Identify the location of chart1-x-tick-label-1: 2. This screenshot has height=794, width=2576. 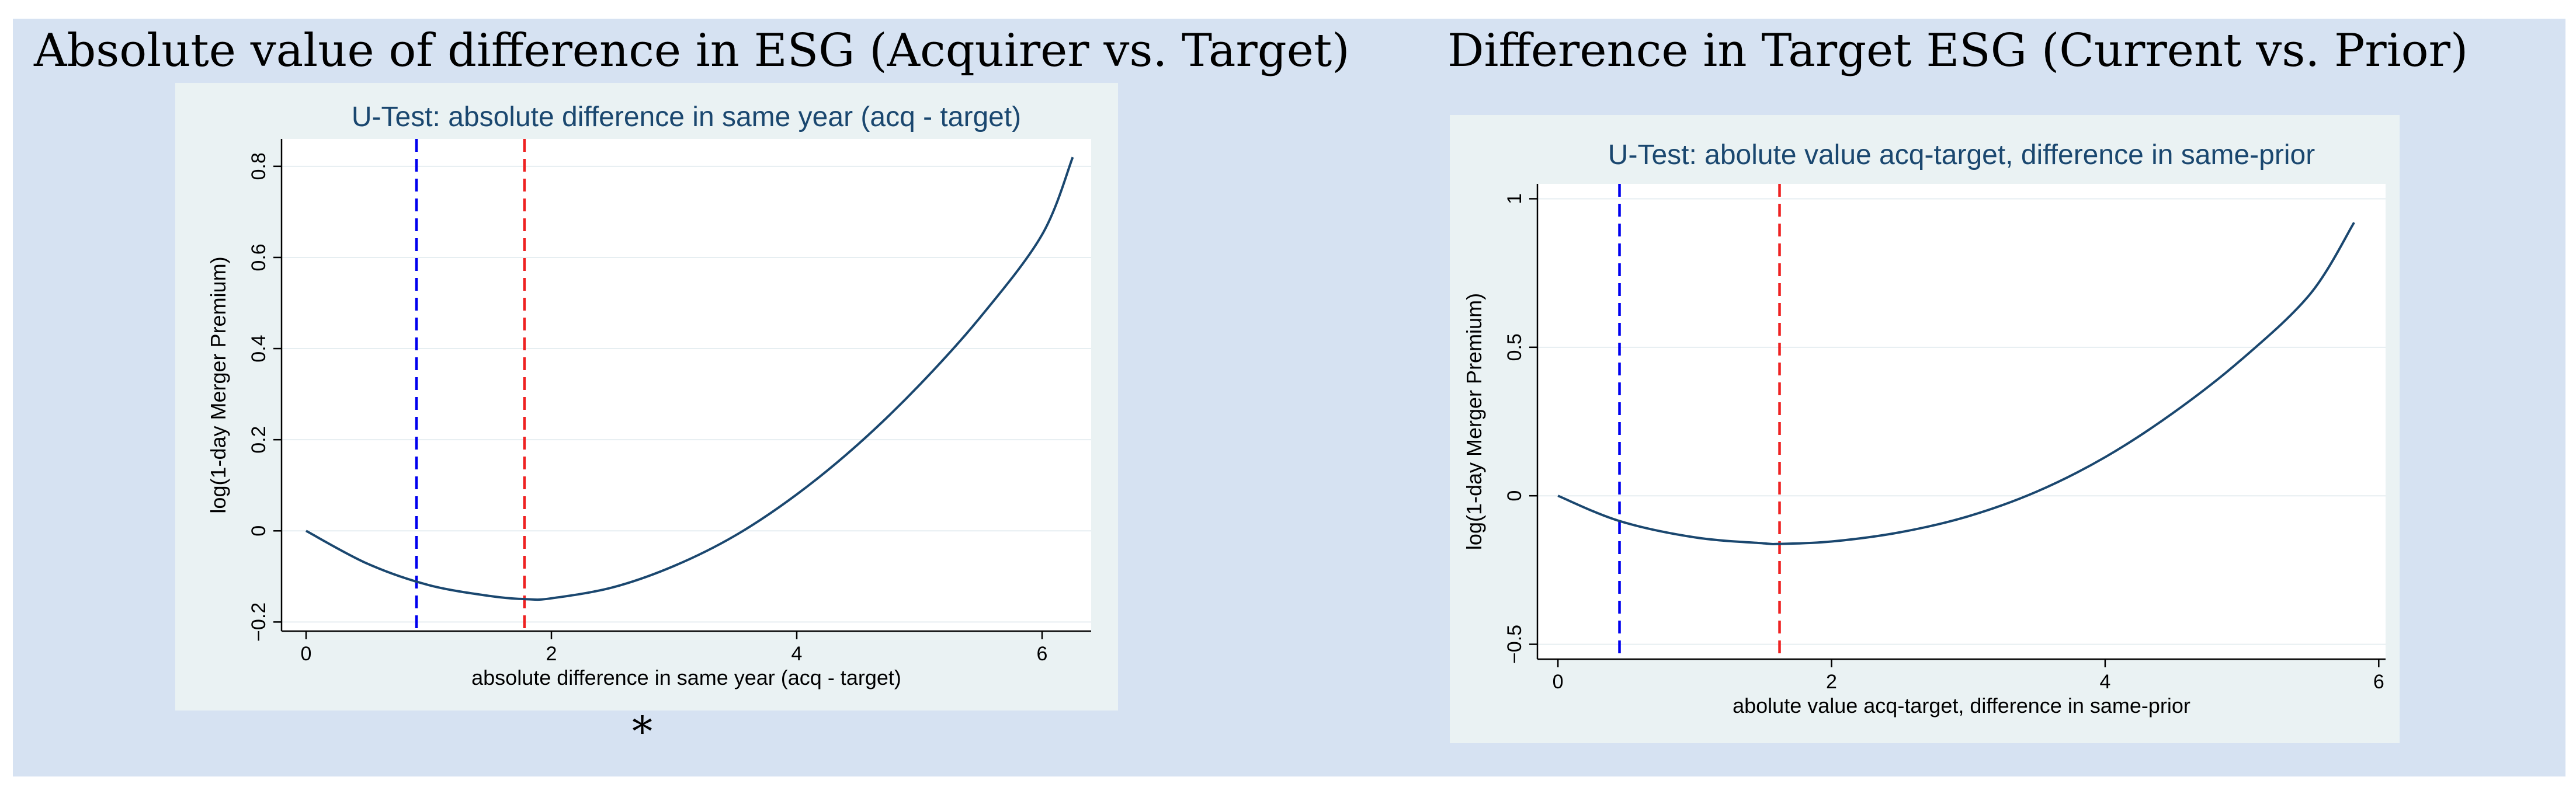
(1832, 682).